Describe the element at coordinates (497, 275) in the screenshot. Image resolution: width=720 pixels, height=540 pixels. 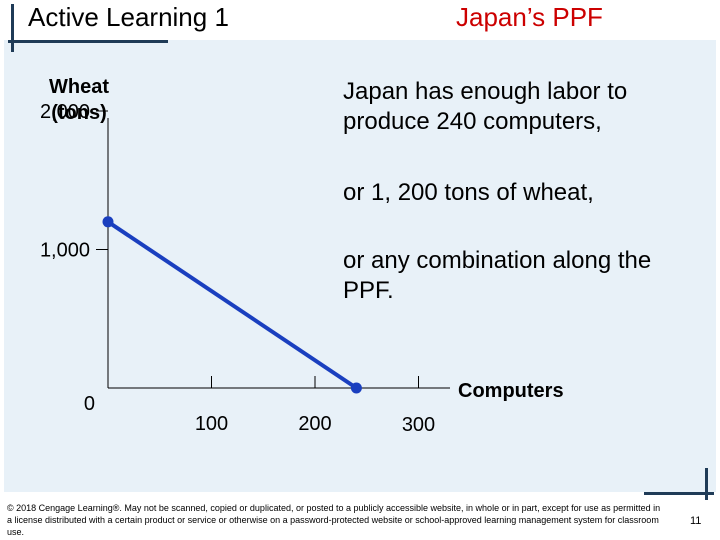
I see `note-combination: or any combination along the PPF.` at that location.